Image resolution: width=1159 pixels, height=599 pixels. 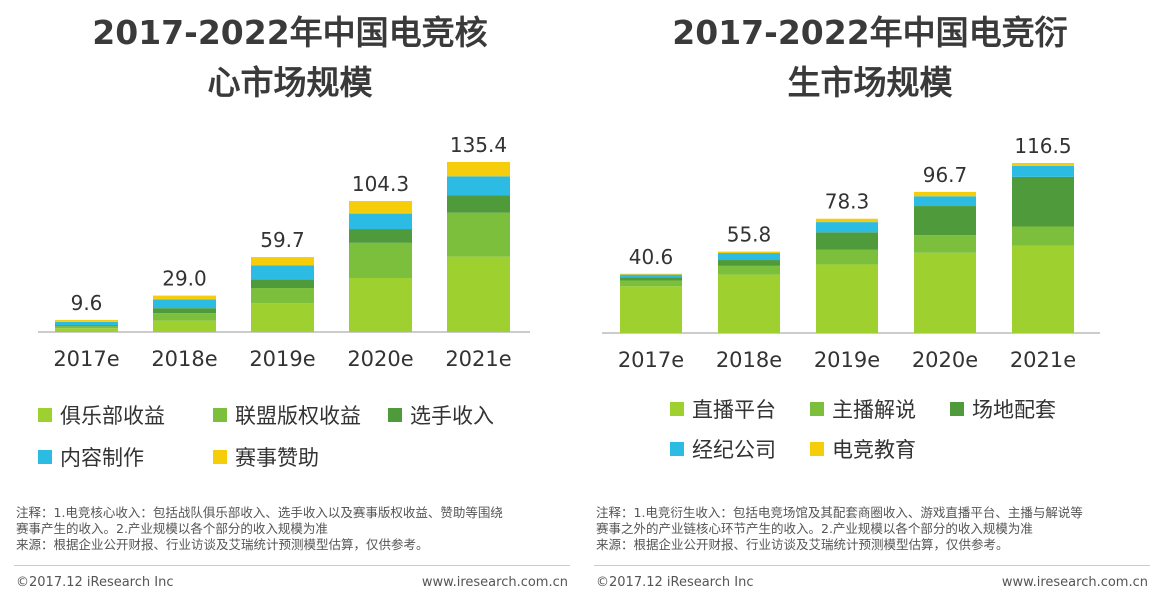 I want to click on legend-label: 俱乐部收益, so click(x=112, y=416).